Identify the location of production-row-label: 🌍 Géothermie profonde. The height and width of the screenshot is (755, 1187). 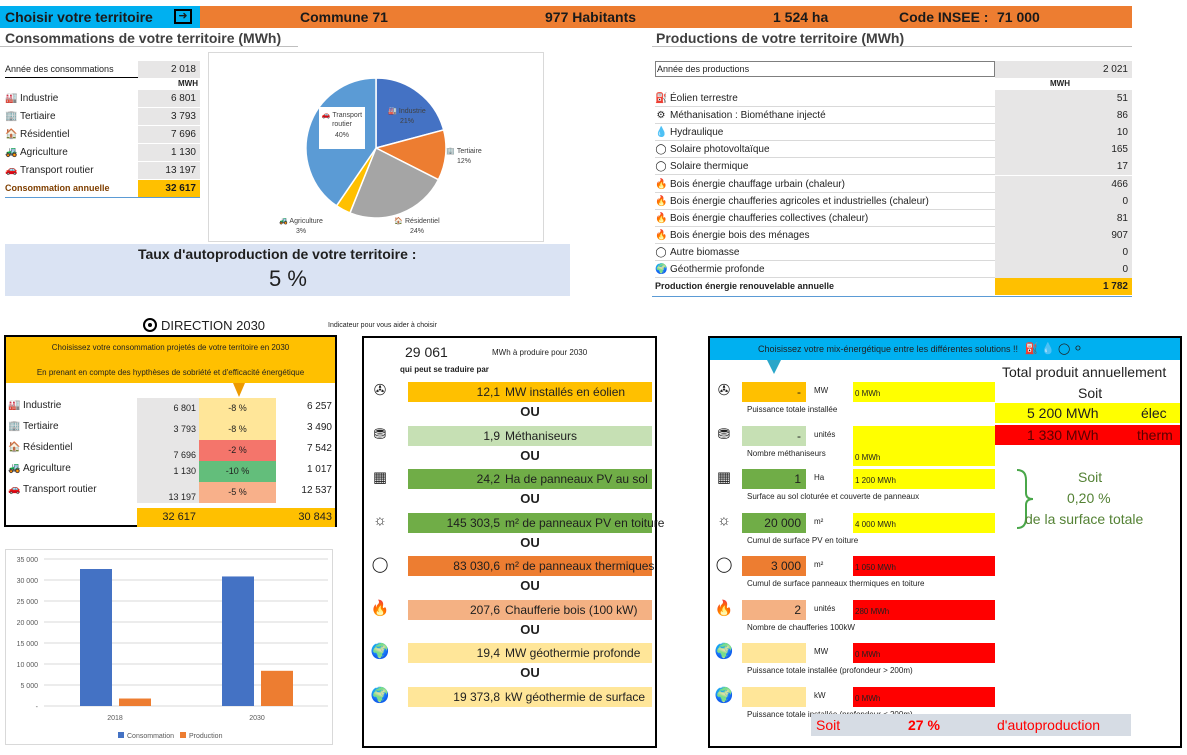
(710, 269).